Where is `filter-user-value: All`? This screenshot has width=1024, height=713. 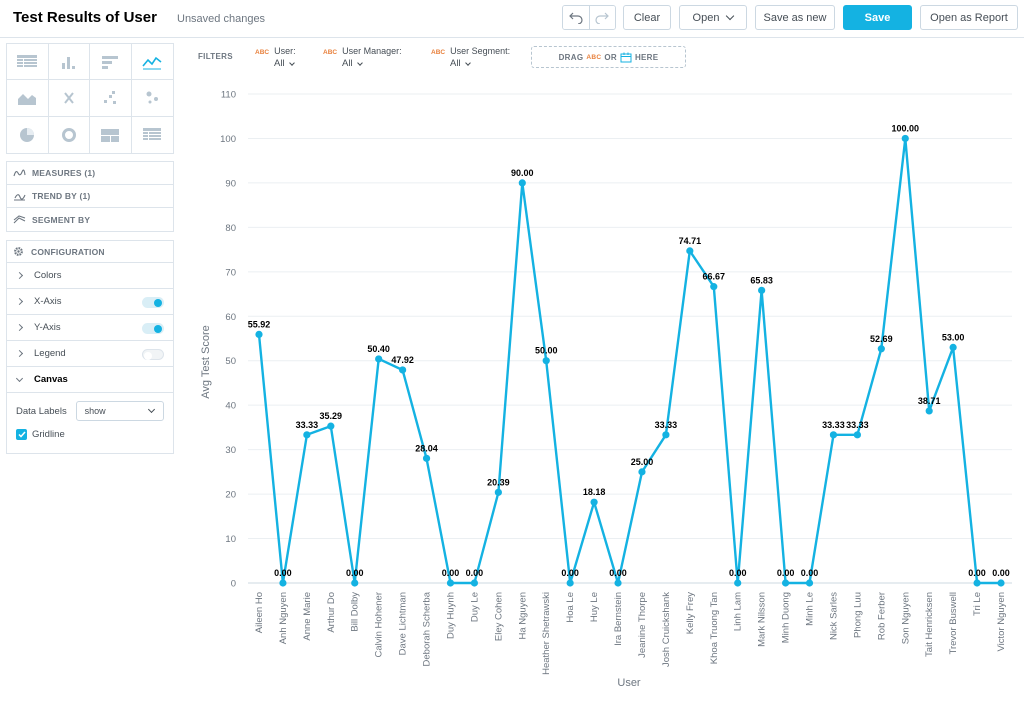
filter-user-value: All is located at coordinates (279, 63).